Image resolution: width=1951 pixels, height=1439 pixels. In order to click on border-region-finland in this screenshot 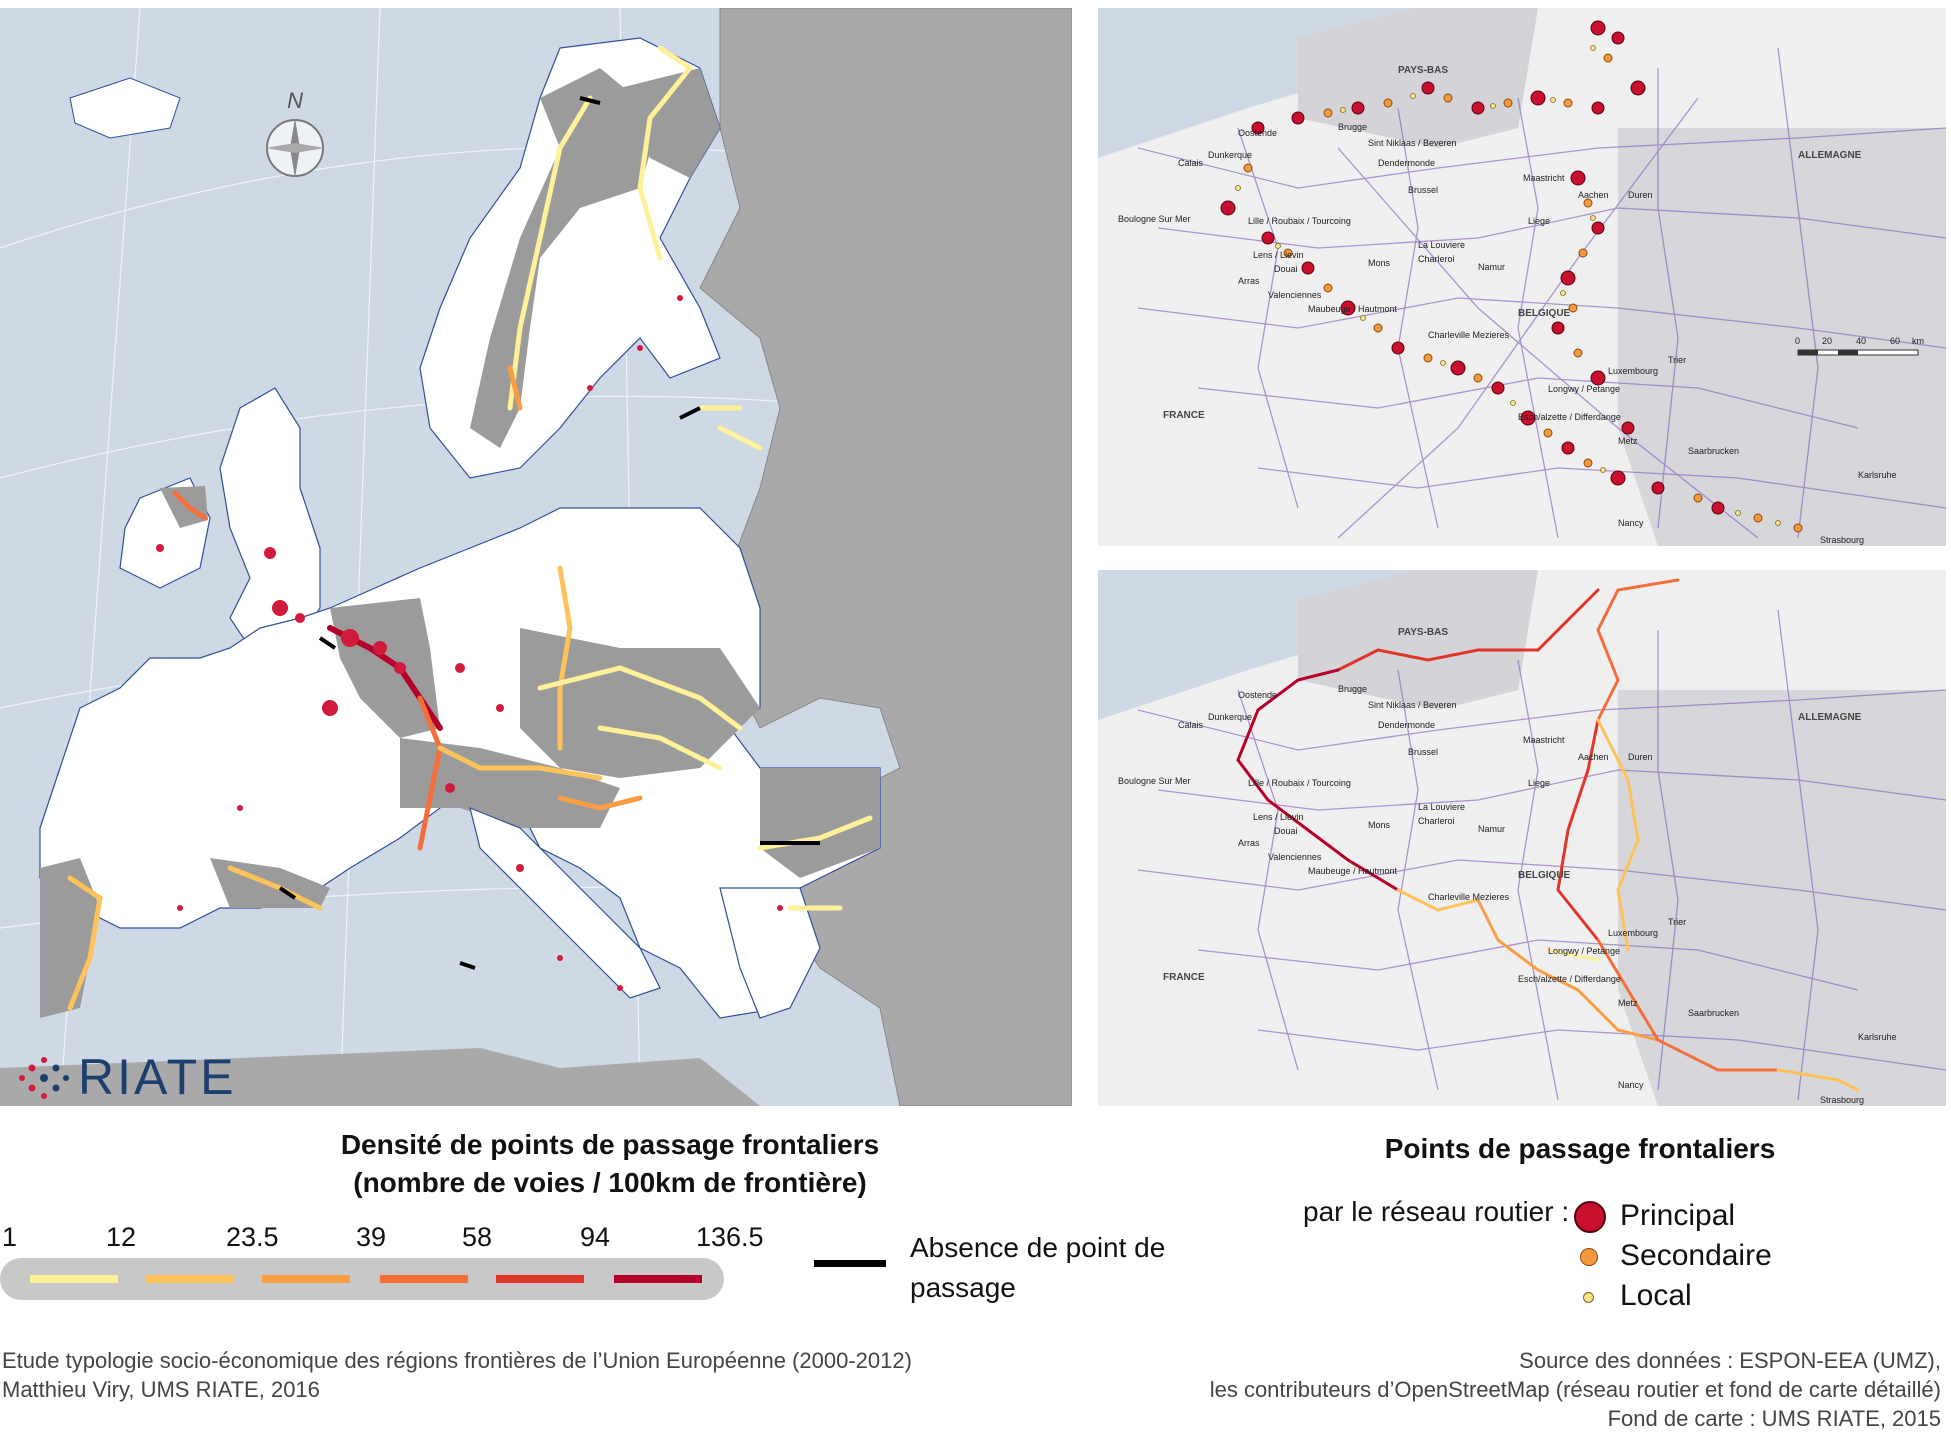, I will do `click(670, 123)`.